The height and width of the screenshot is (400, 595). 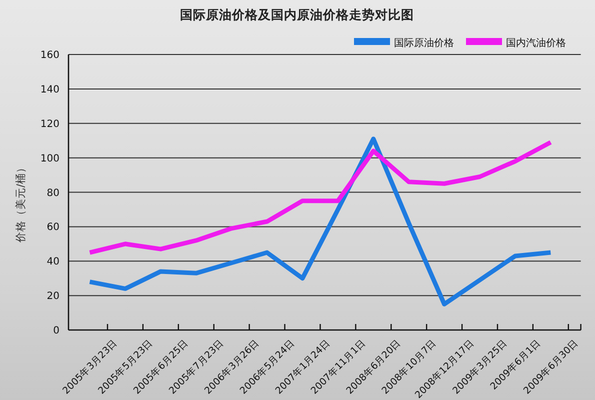 What do you see at coordinates (53, 193) in the screenshot?
I see `y-tick-label: 80` at bounding box center [53, 193].